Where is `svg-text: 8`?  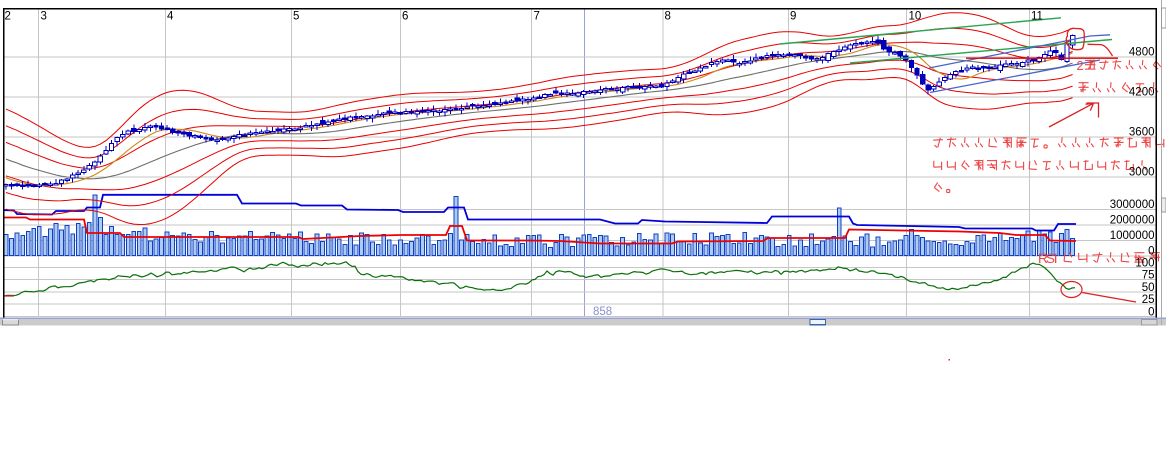 svg-text: 8 is located at coordinates (668, 17).